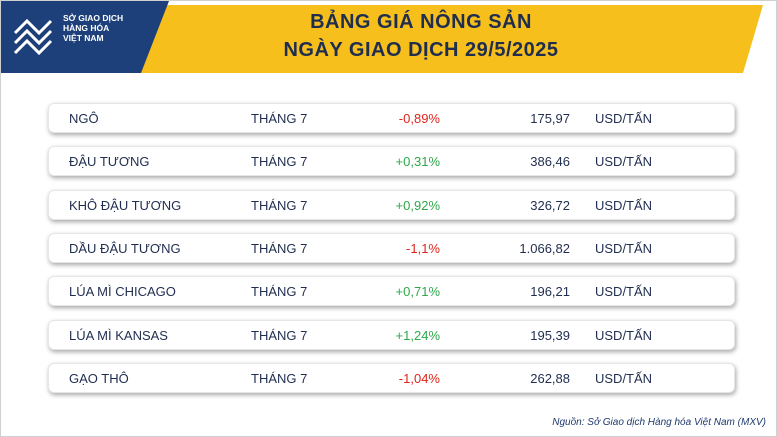 This screenshot has width=777, height=437. What do you see at coordinates (550, 118) in the screenshot?
I see `price: 175,97` at bounding box center [550, 118].